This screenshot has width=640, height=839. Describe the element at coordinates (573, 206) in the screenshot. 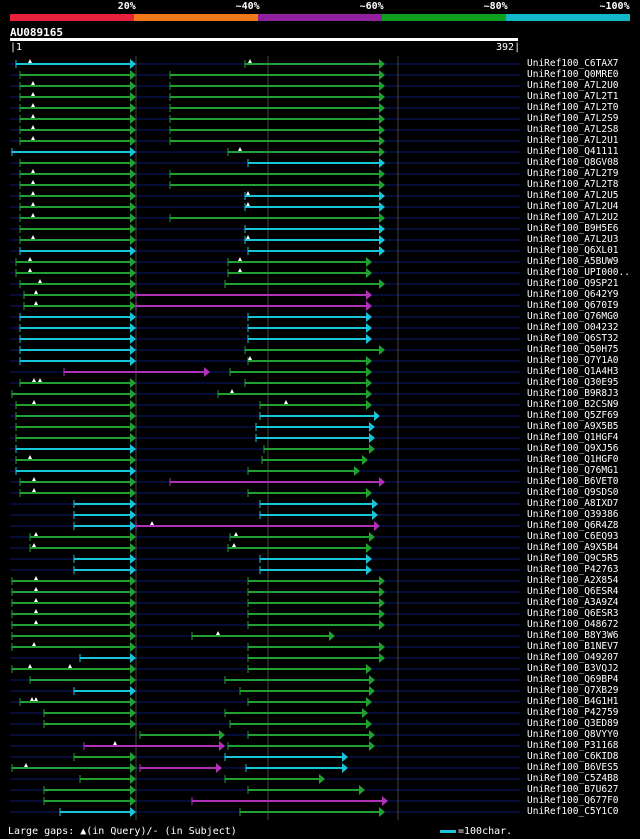

I see `hit-label: UniRef100_A7L2U4` at that location.